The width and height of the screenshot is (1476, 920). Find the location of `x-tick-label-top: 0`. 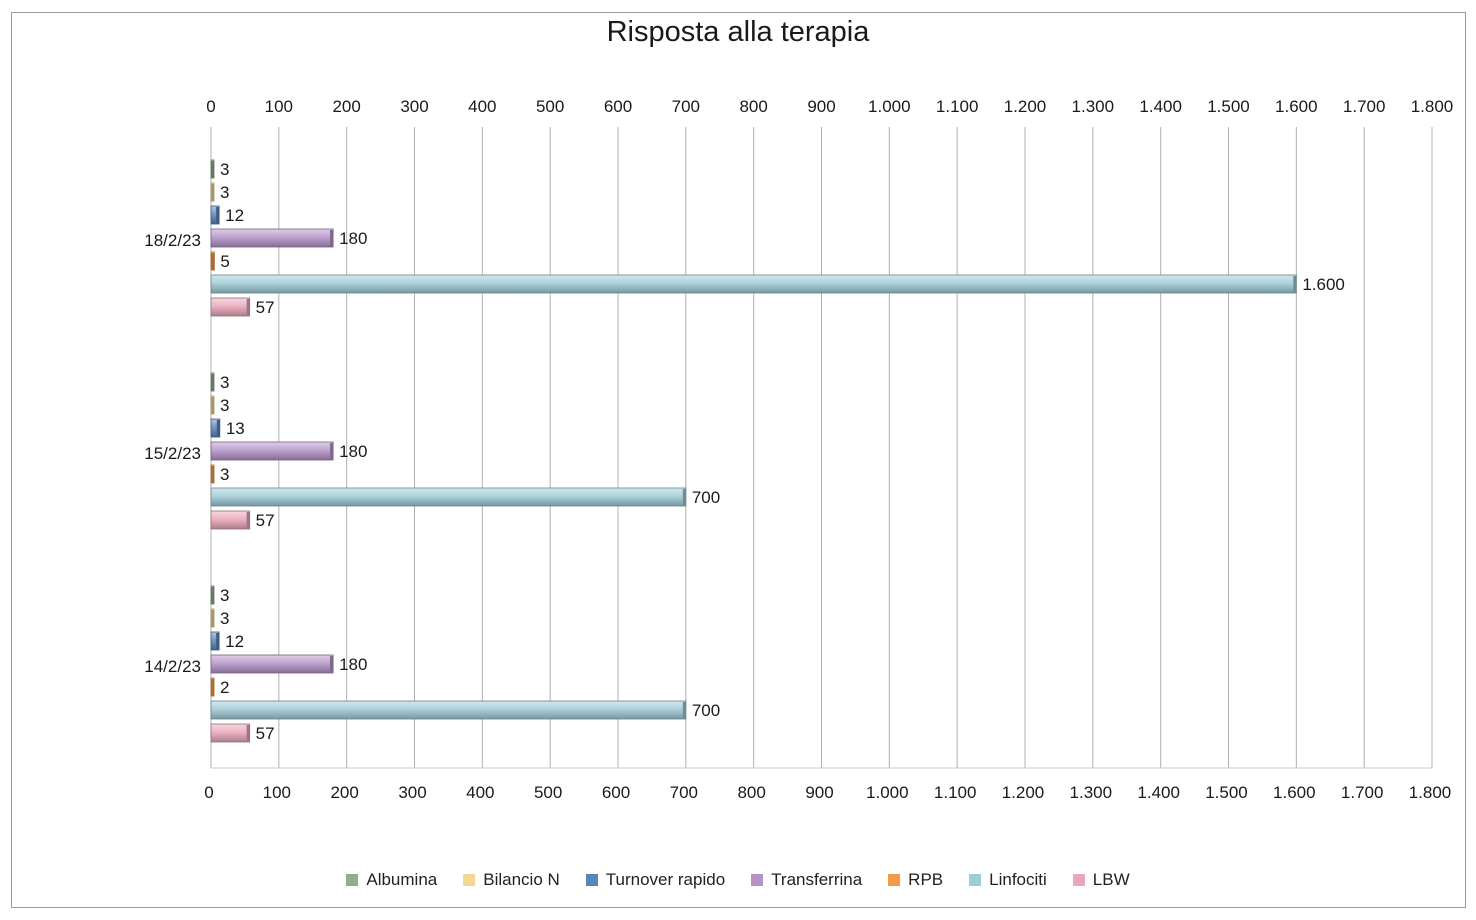

x-tick-label-top: 0 is located at coordinates (210, 106).